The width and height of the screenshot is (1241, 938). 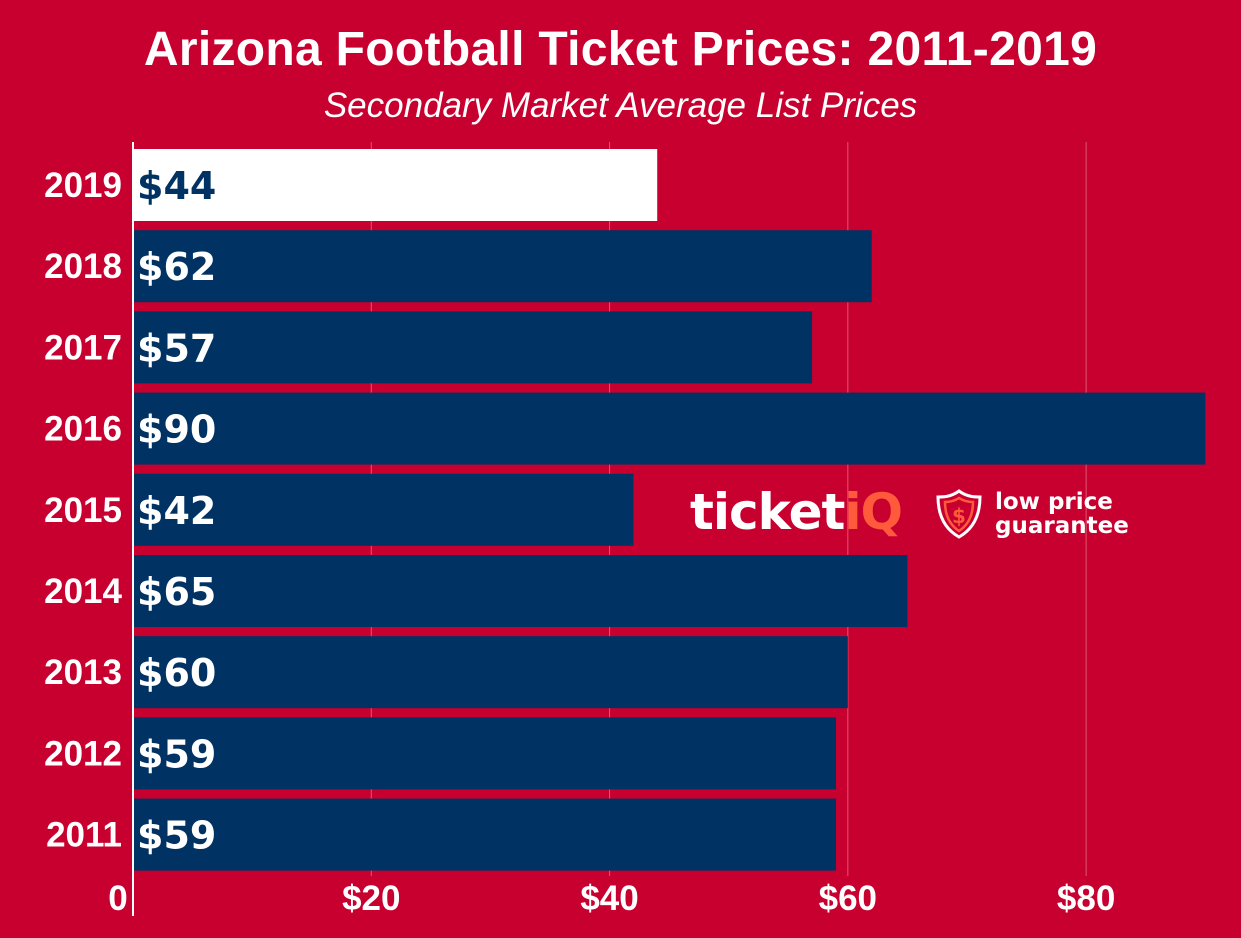 I want to click on value-label-2011: $59, so click(x=176, y=836).